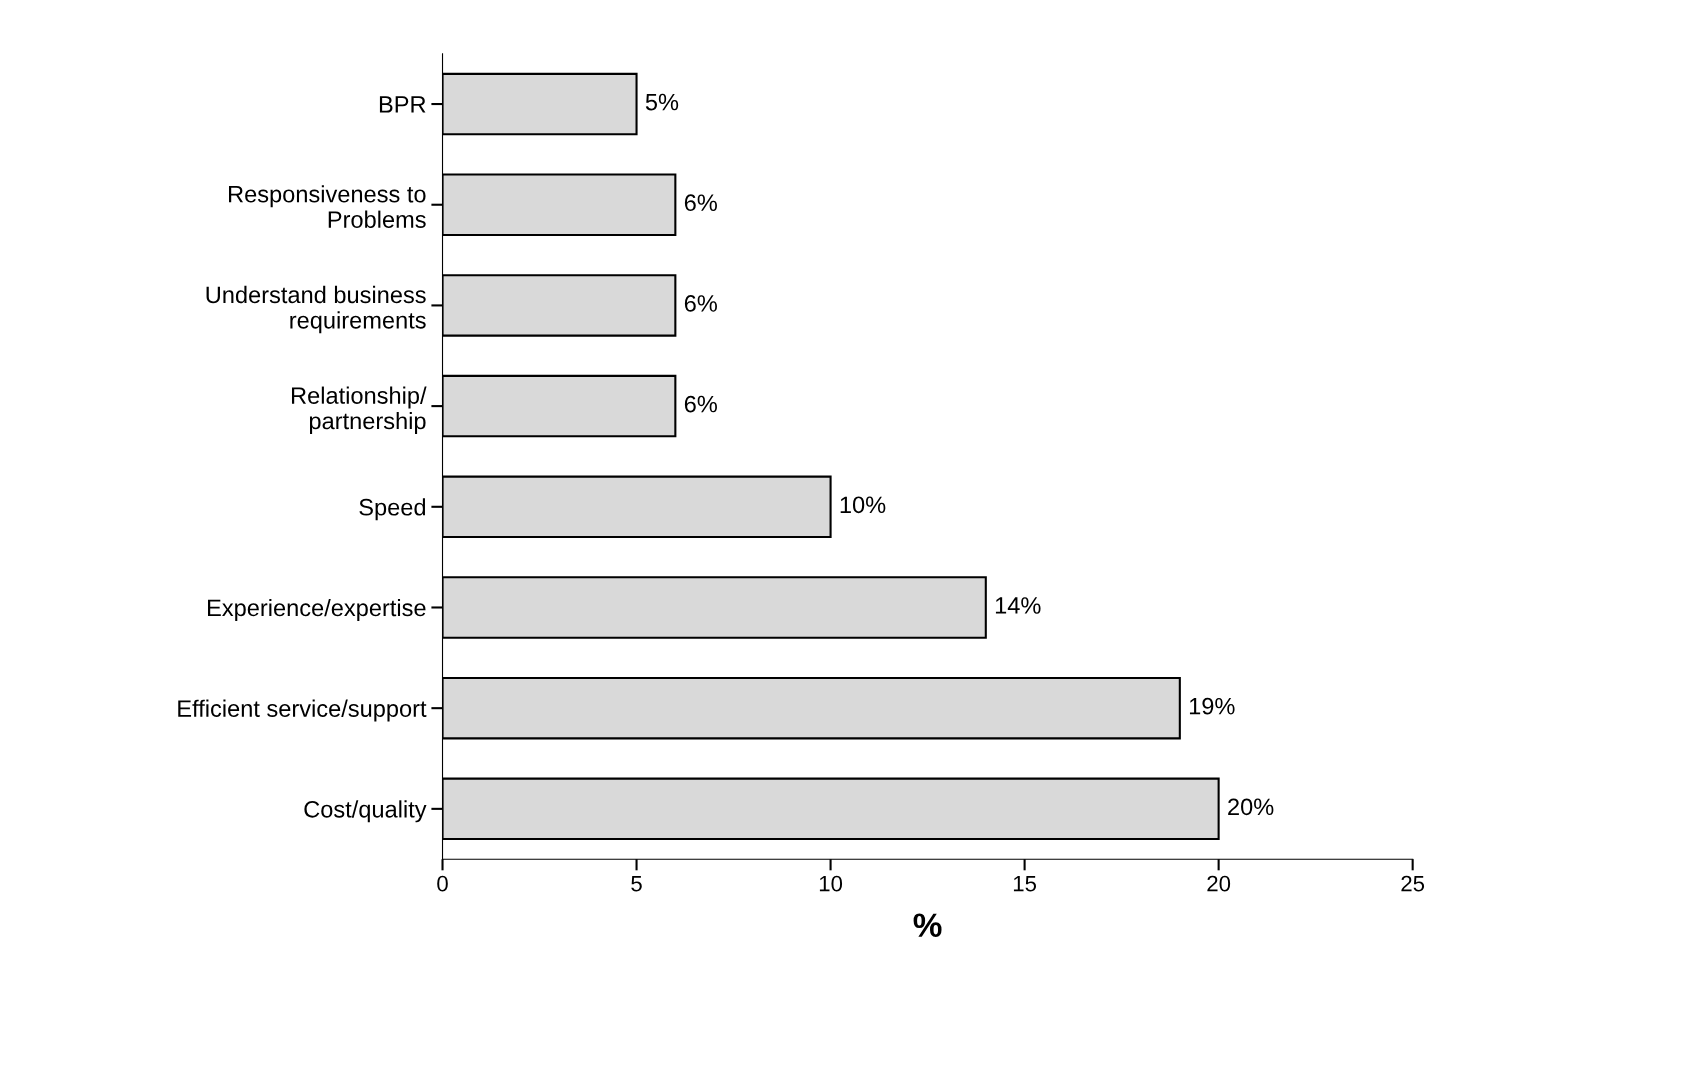 The image size is (1702, 1074). I want to click on y-tick-label: Understand business requirements, so click(316, 309).